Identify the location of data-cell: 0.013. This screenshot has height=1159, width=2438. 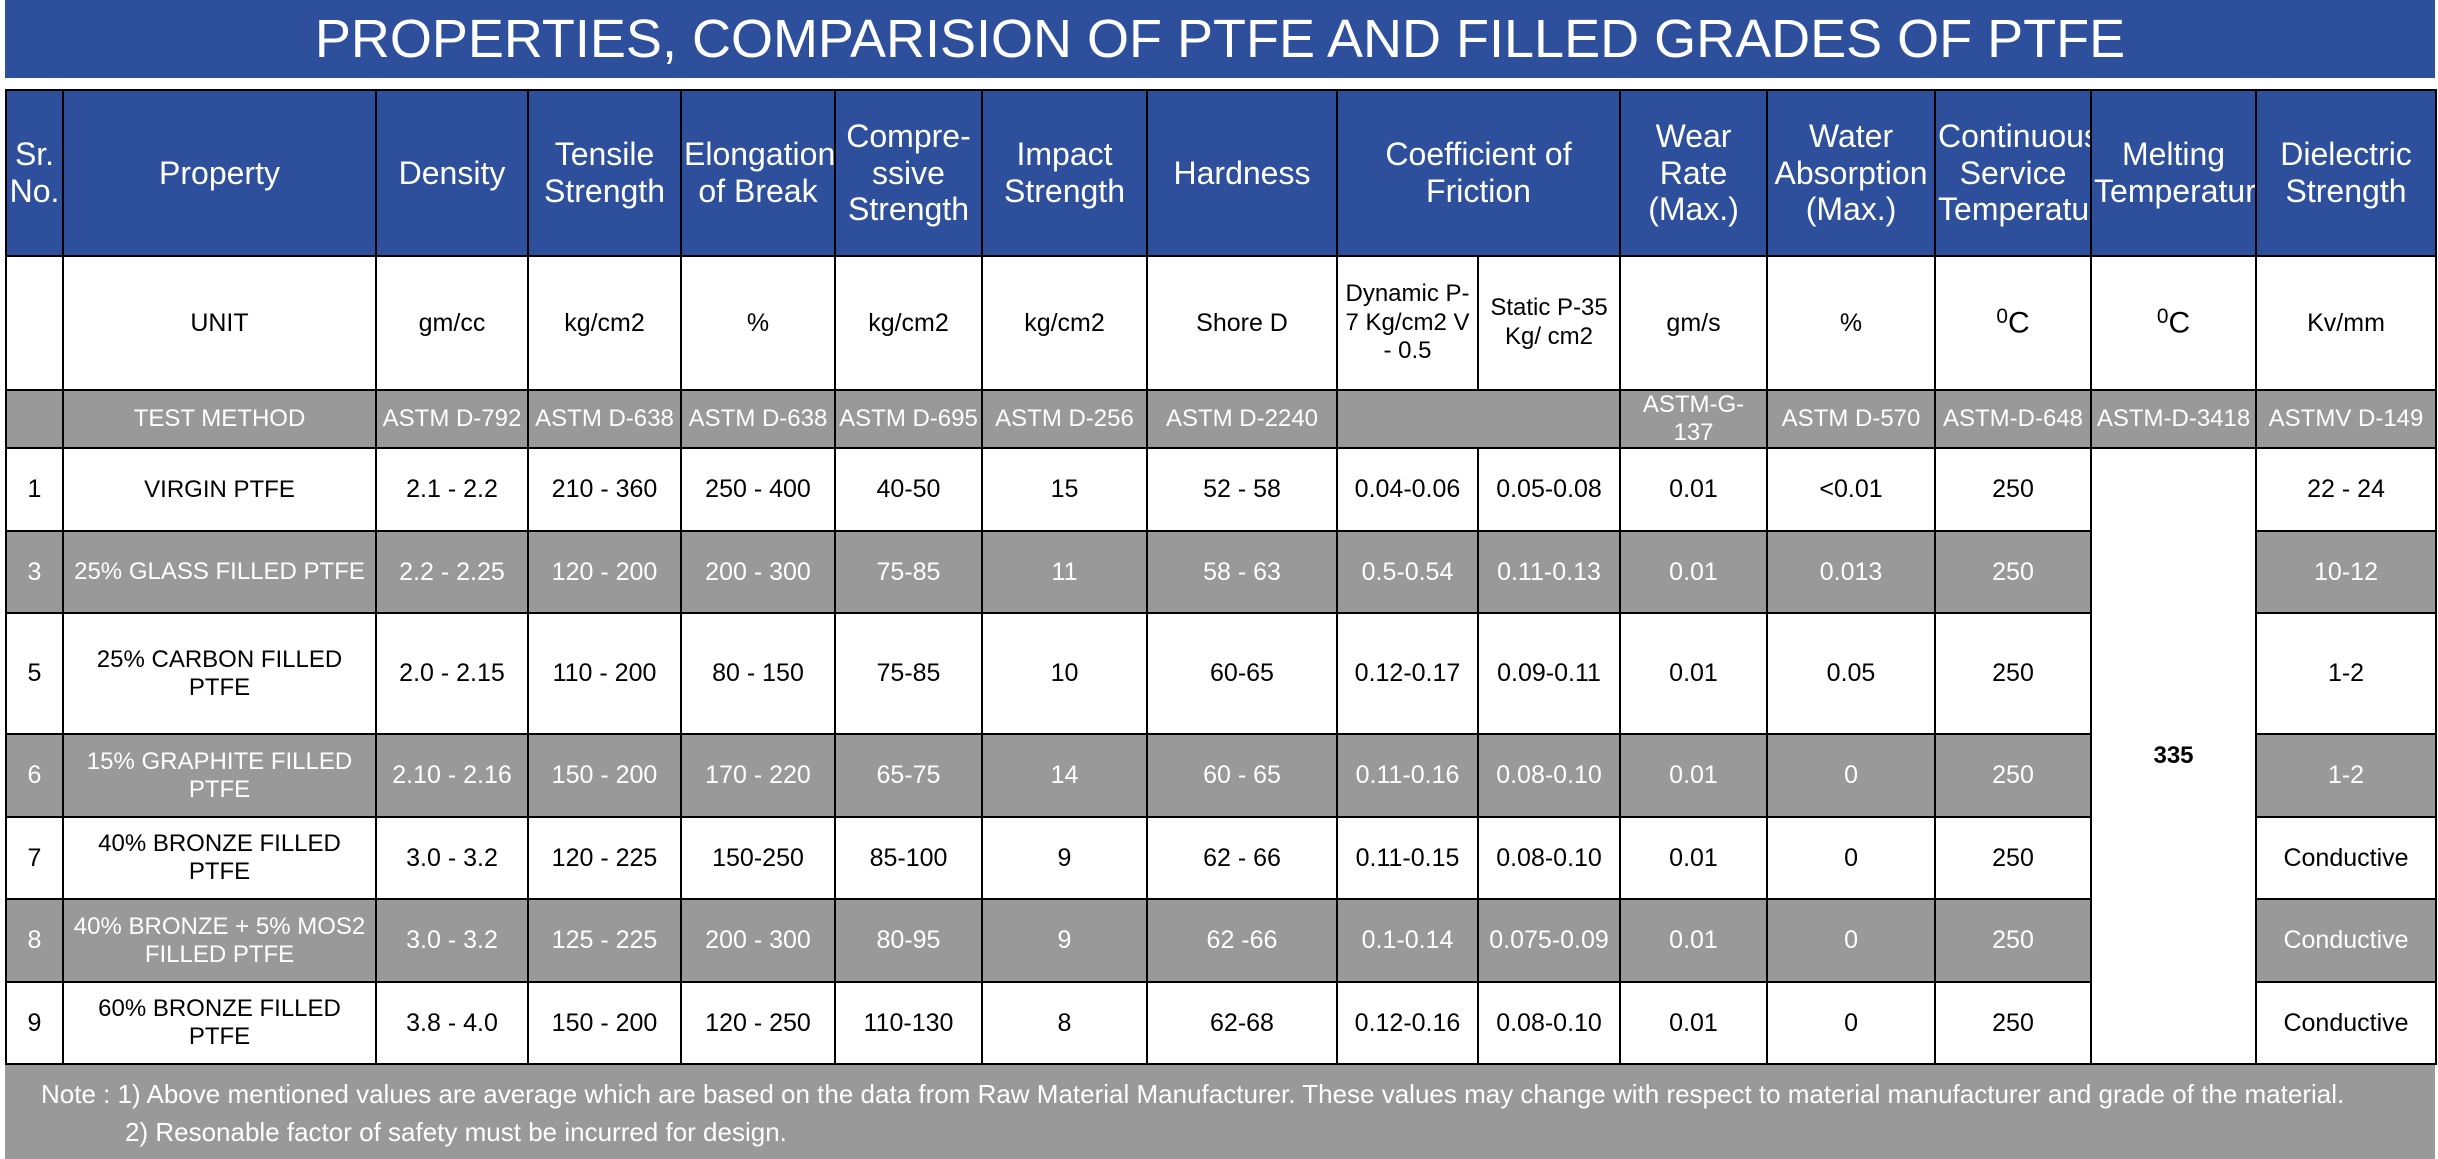
(1851, 572).